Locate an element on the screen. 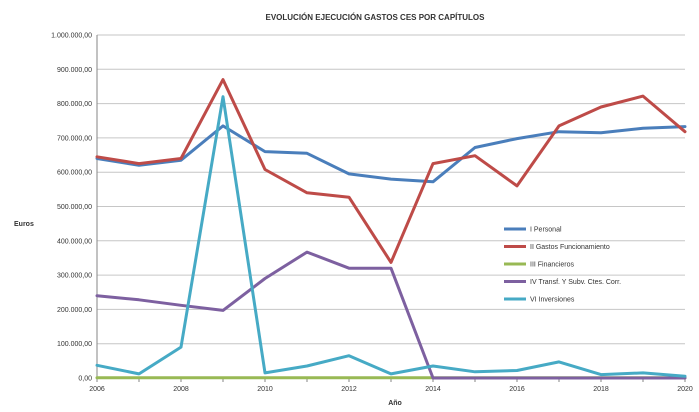 Image resolution: width=699 pixels, height=412 pixels. y-tick-label: 400.000,00 is located at coordinates (74, 241).